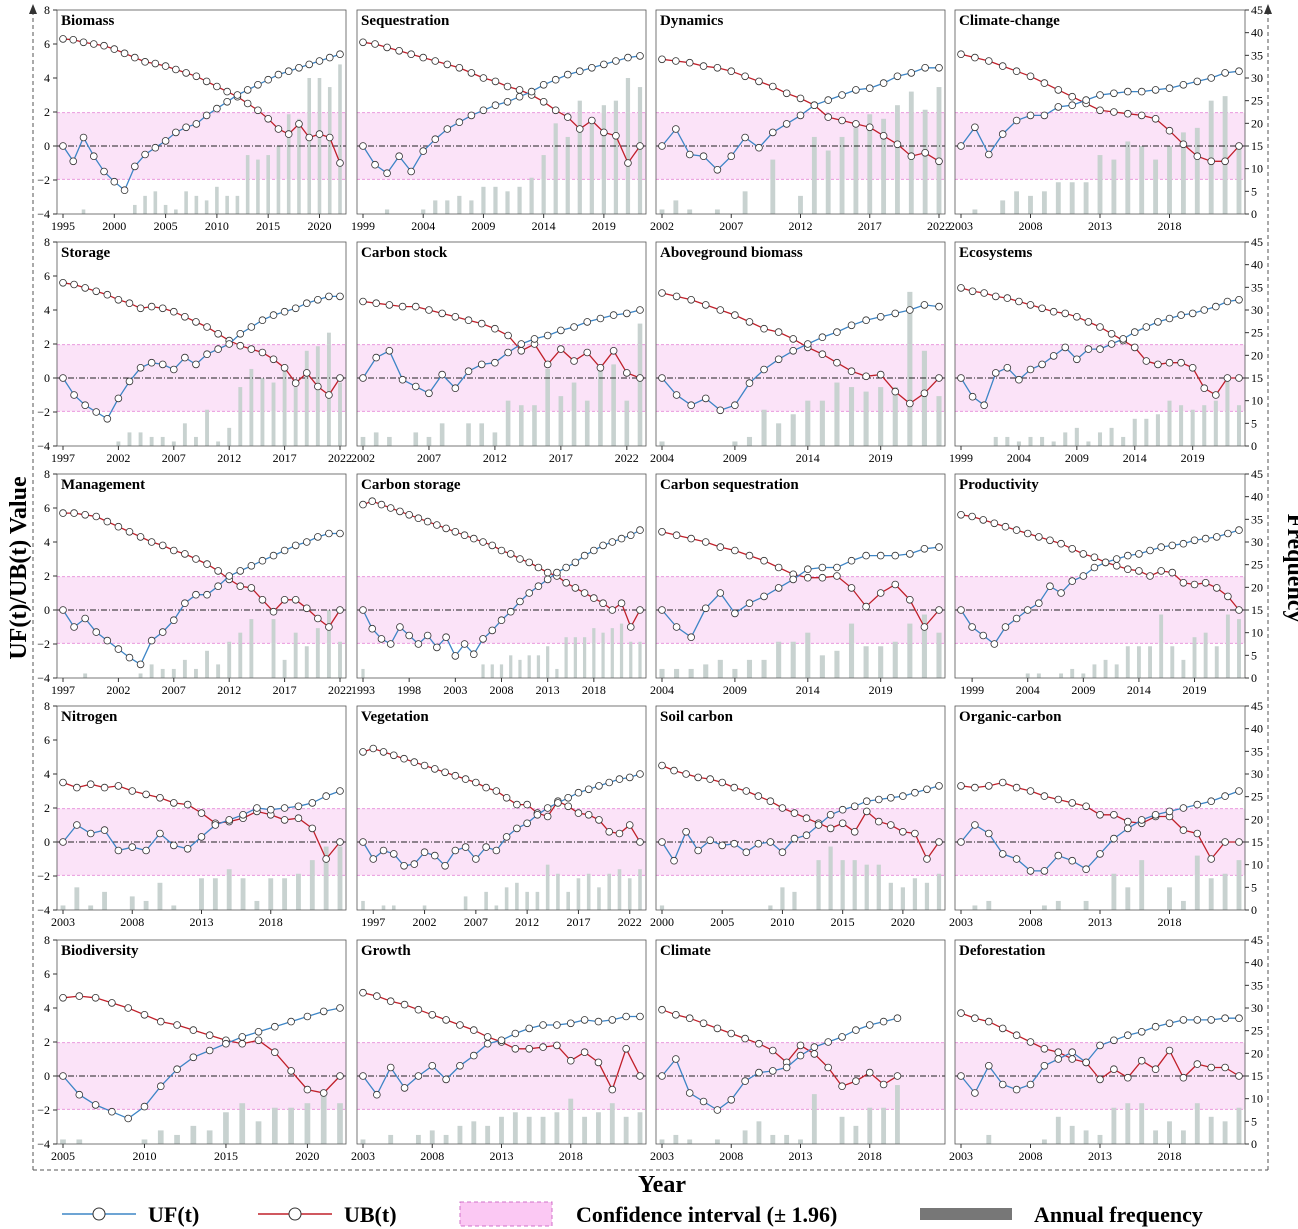  I want to click on x-tick-label: 2009, so click(1083, 690).